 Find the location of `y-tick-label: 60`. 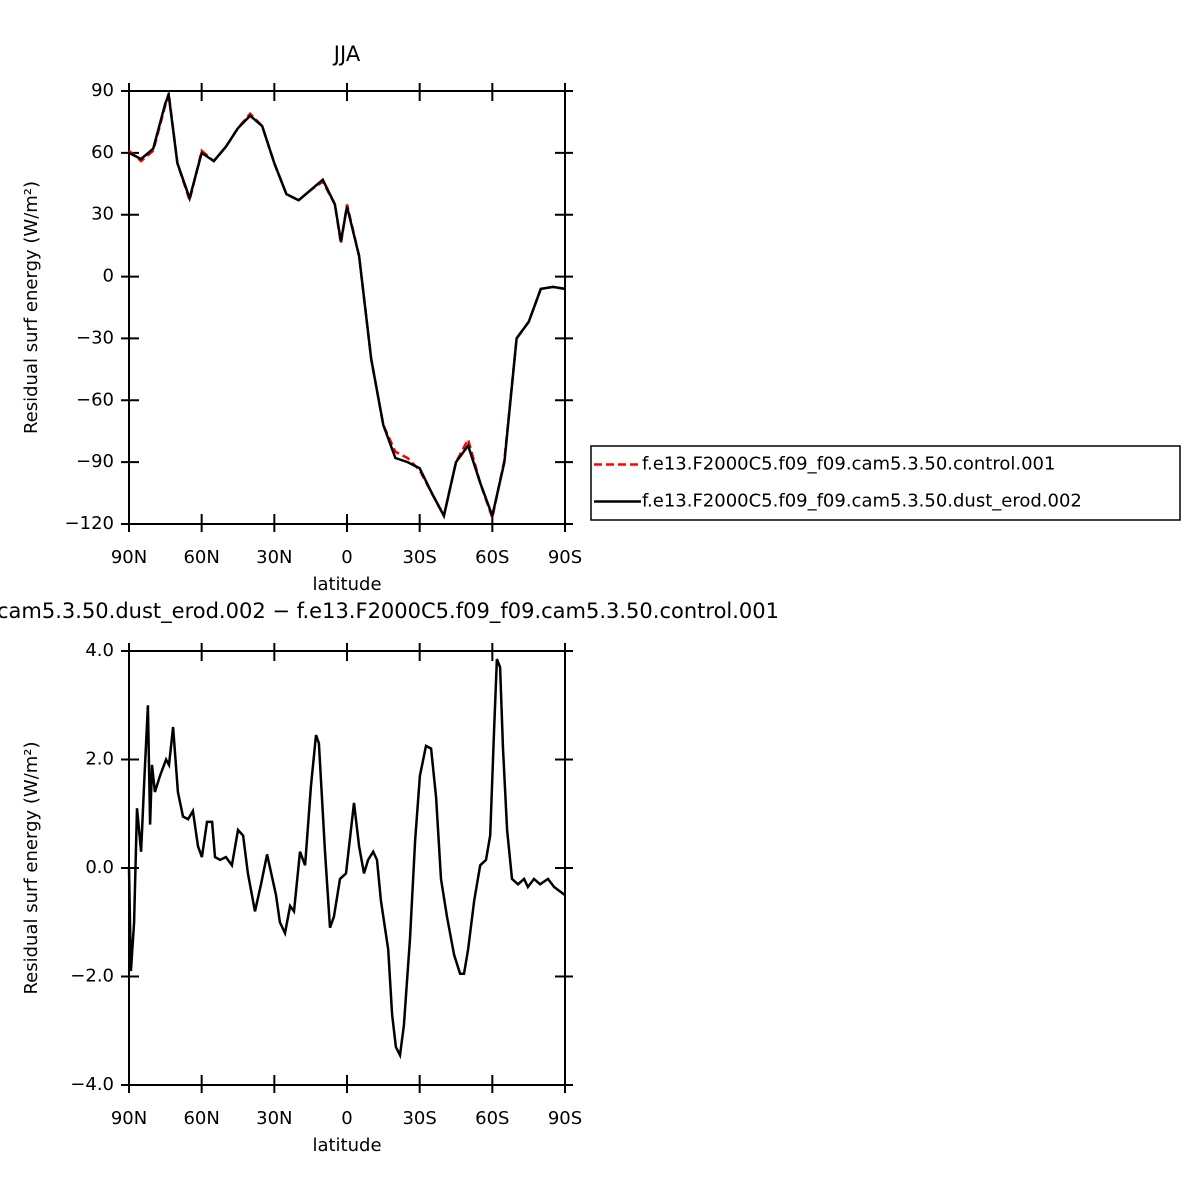

y-tick-label: 60 is located at coordinates (102, 152).